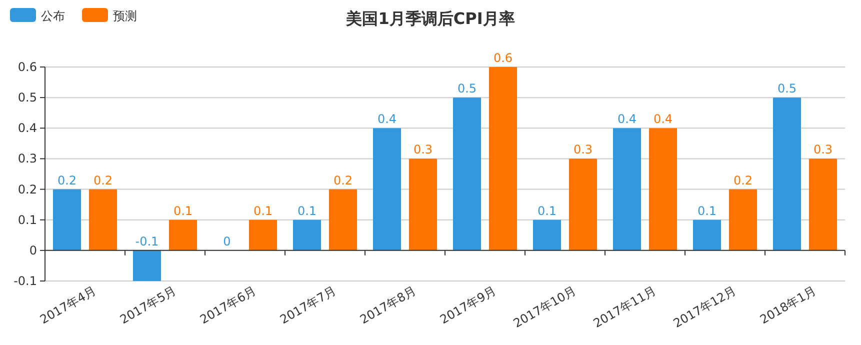 The height and width of the screenshot is (345, 861). I want to click on legend-label: 预测, so click(125, 16).